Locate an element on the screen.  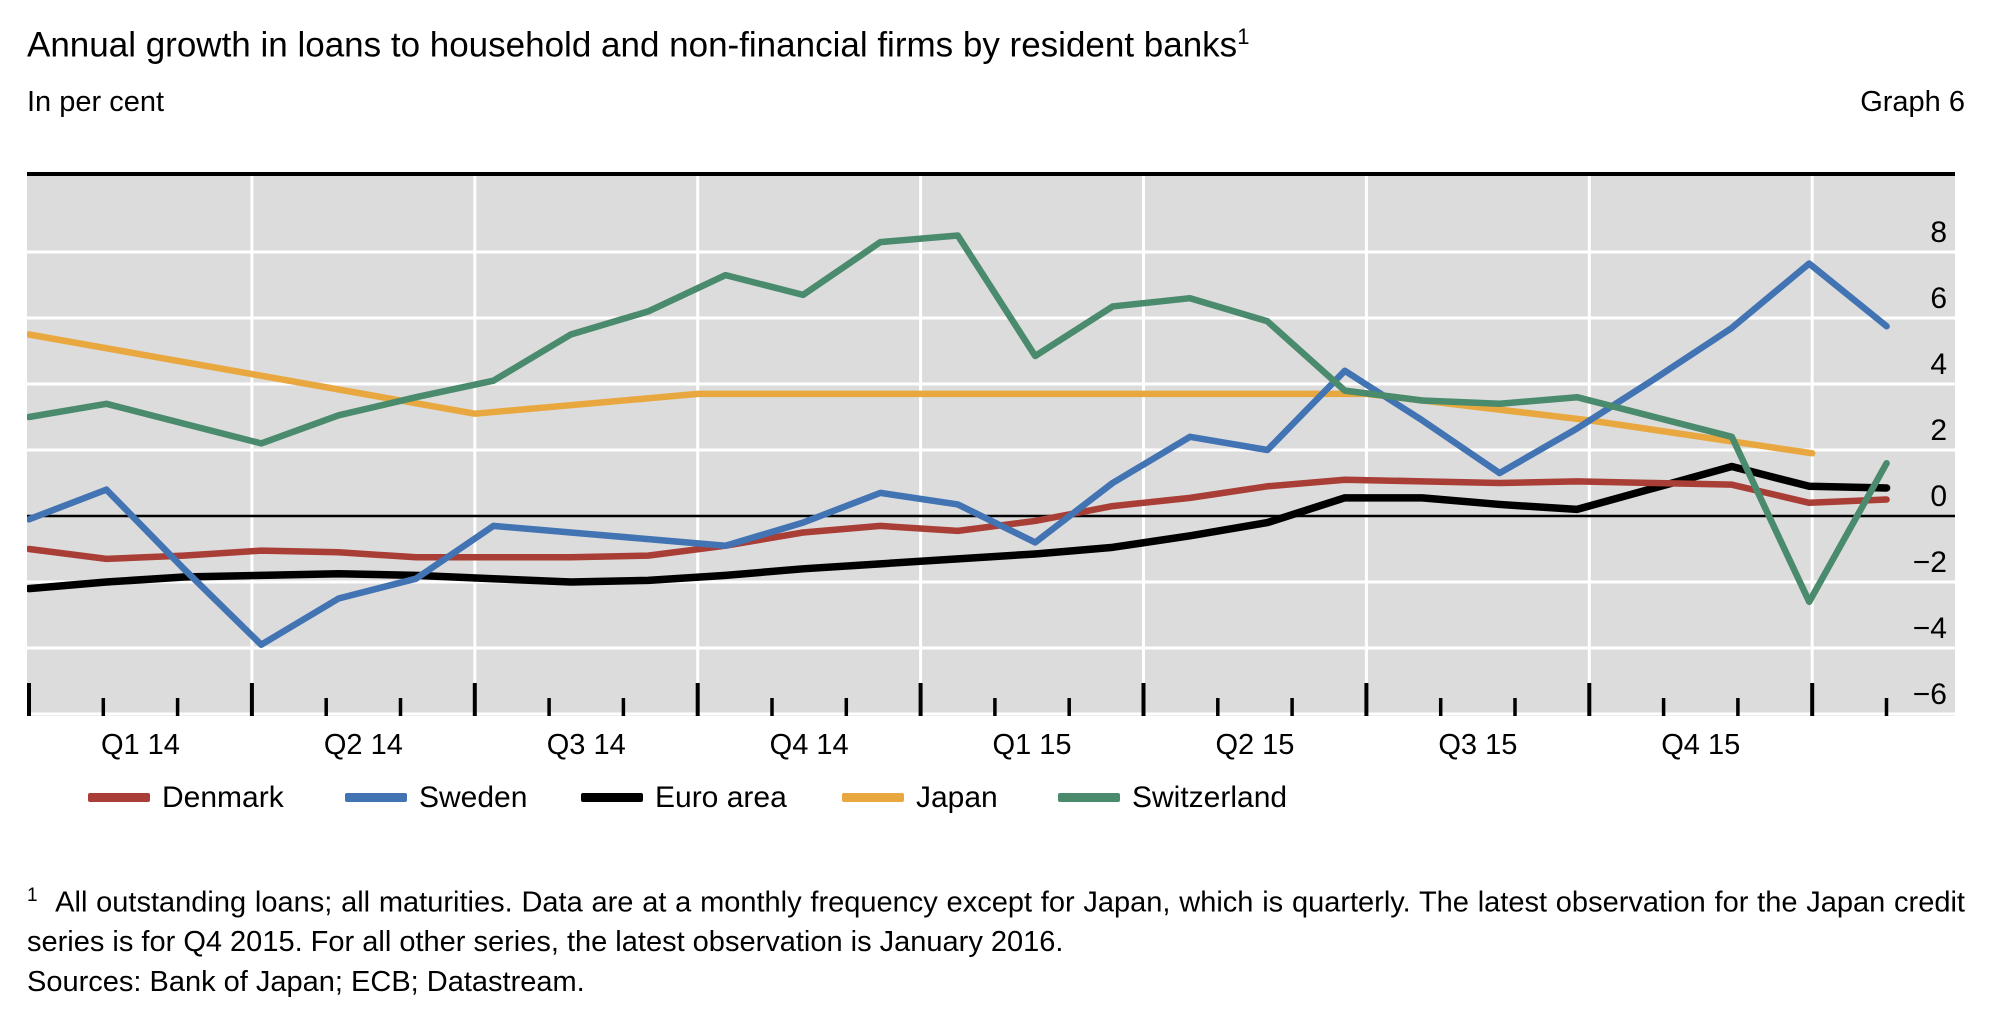
title-footnote-marker: 1 is located at coordinates (1243, 36).